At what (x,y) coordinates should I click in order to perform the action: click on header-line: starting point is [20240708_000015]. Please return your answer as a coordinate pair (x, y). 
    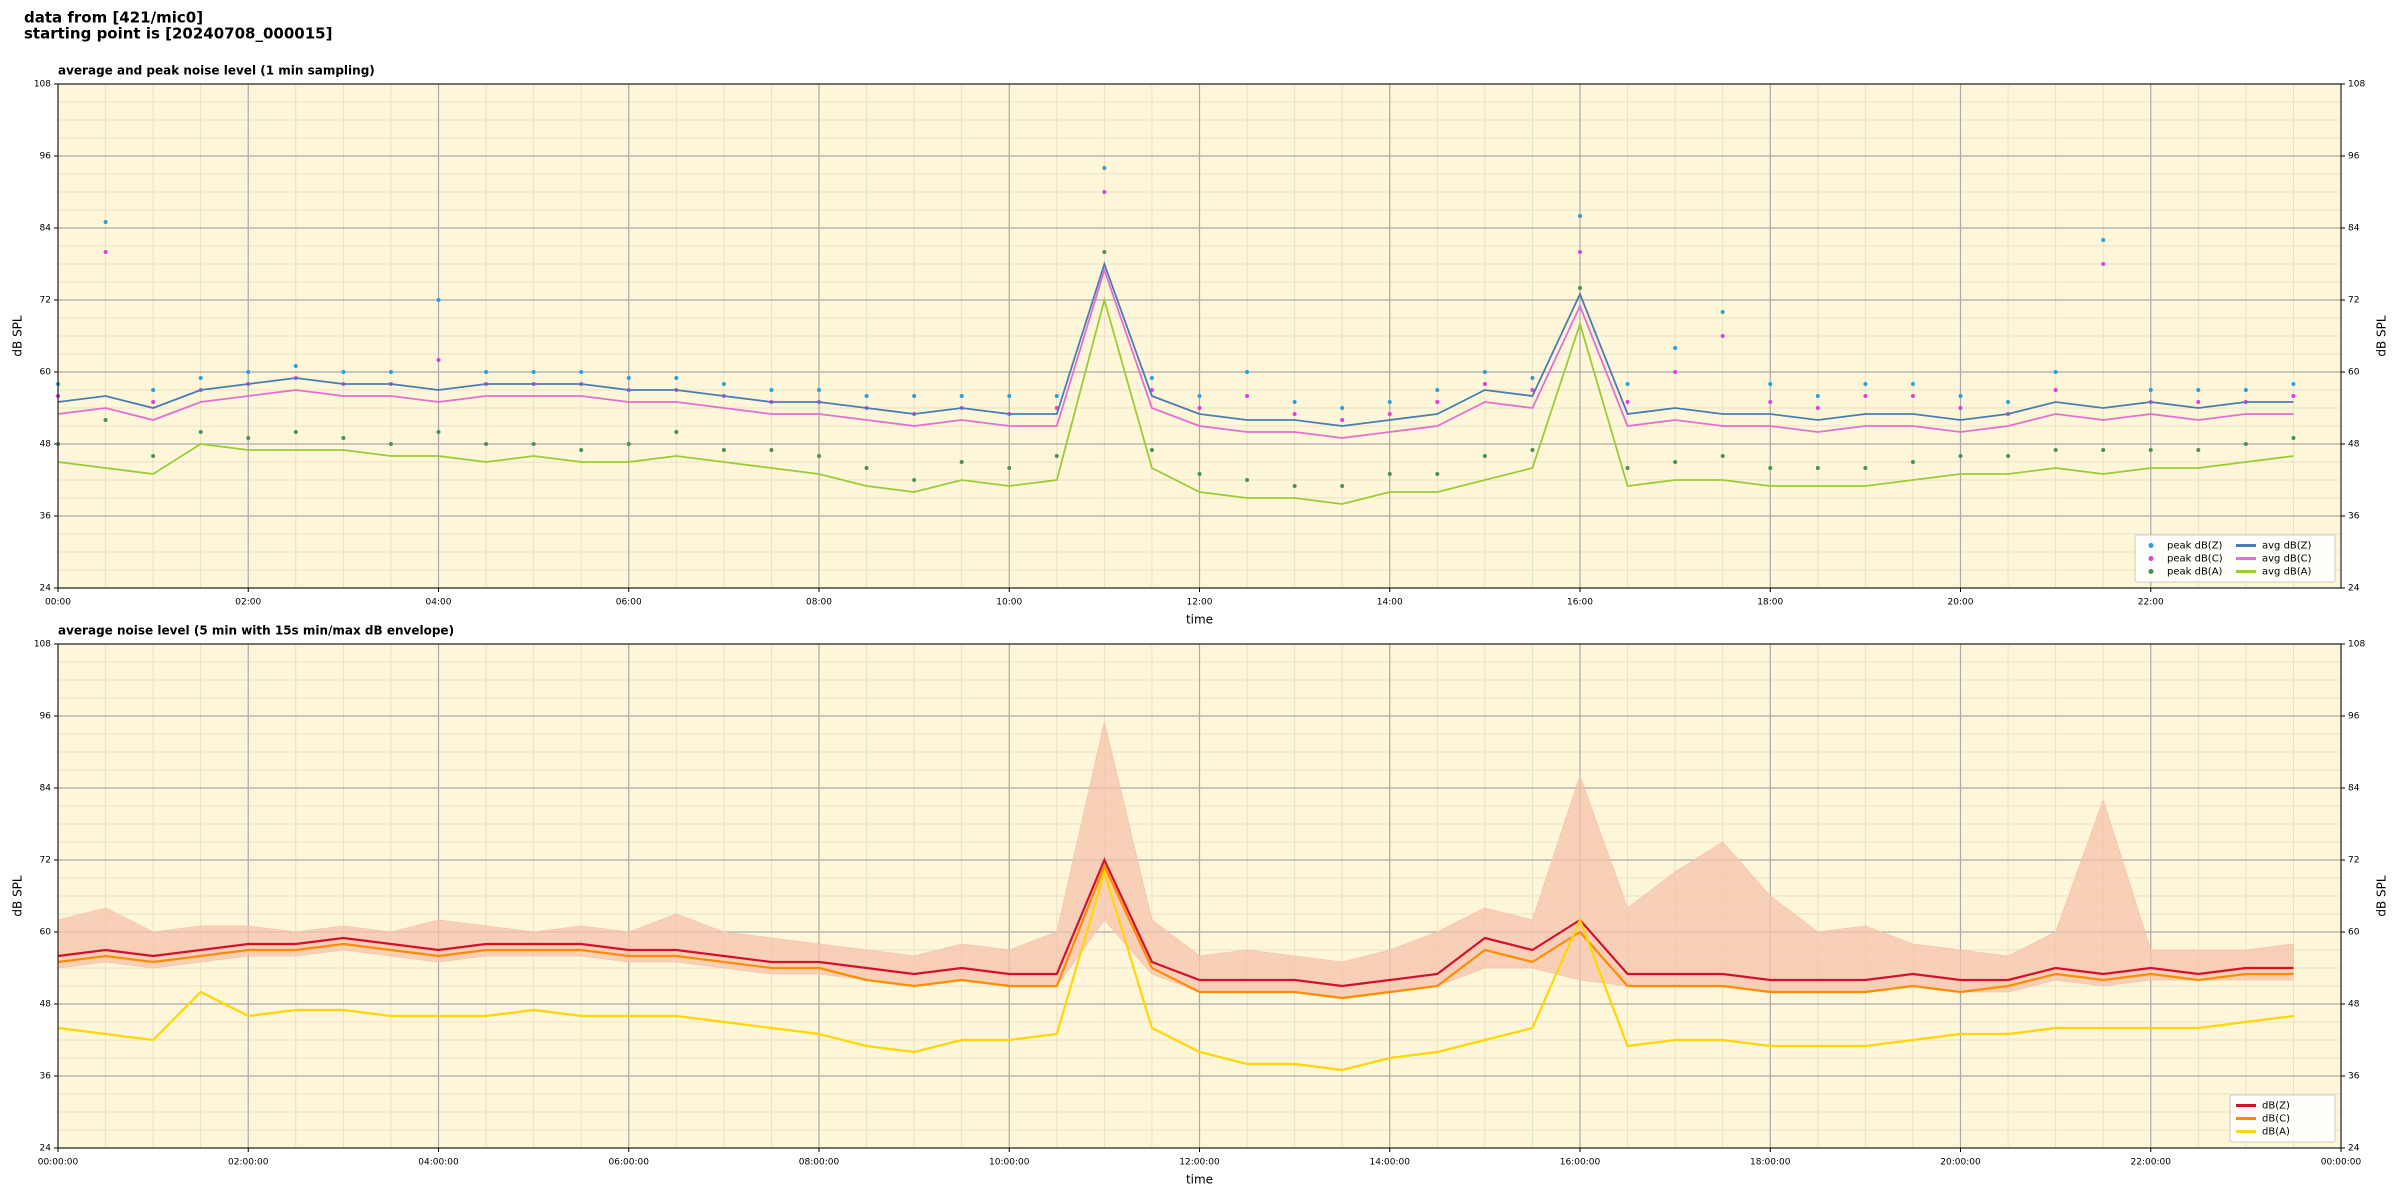
    Looking at the image, I should click on (178, 34).